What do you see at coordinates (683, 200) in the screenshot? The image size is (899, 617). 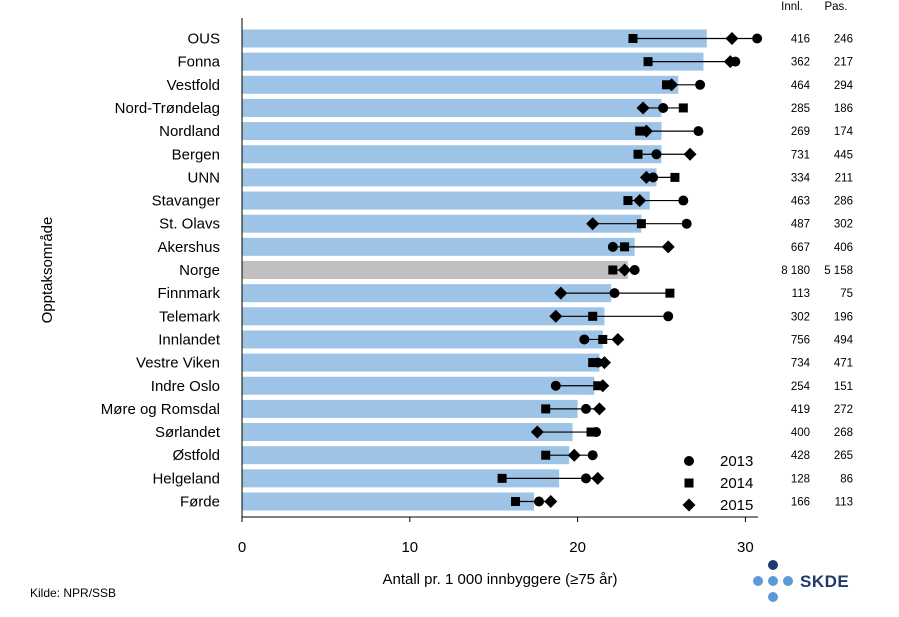 I see `marker-2013-stavanger` at bounding box center [683, 200].